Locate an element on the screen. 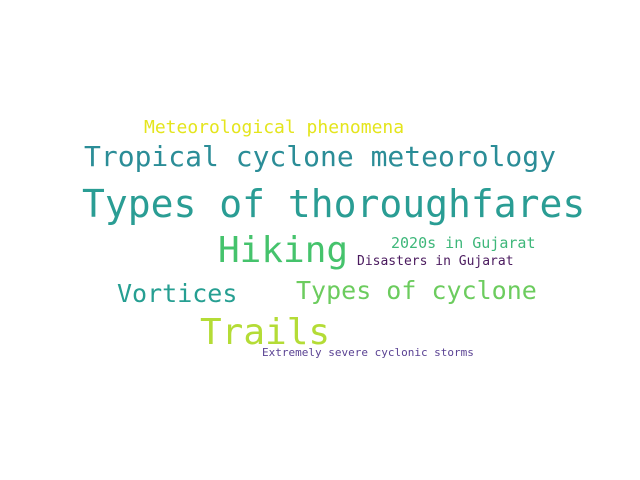 The width and height of the screenshot is (640, 480). word-trails: Trails is located at coordinates (265, 332).